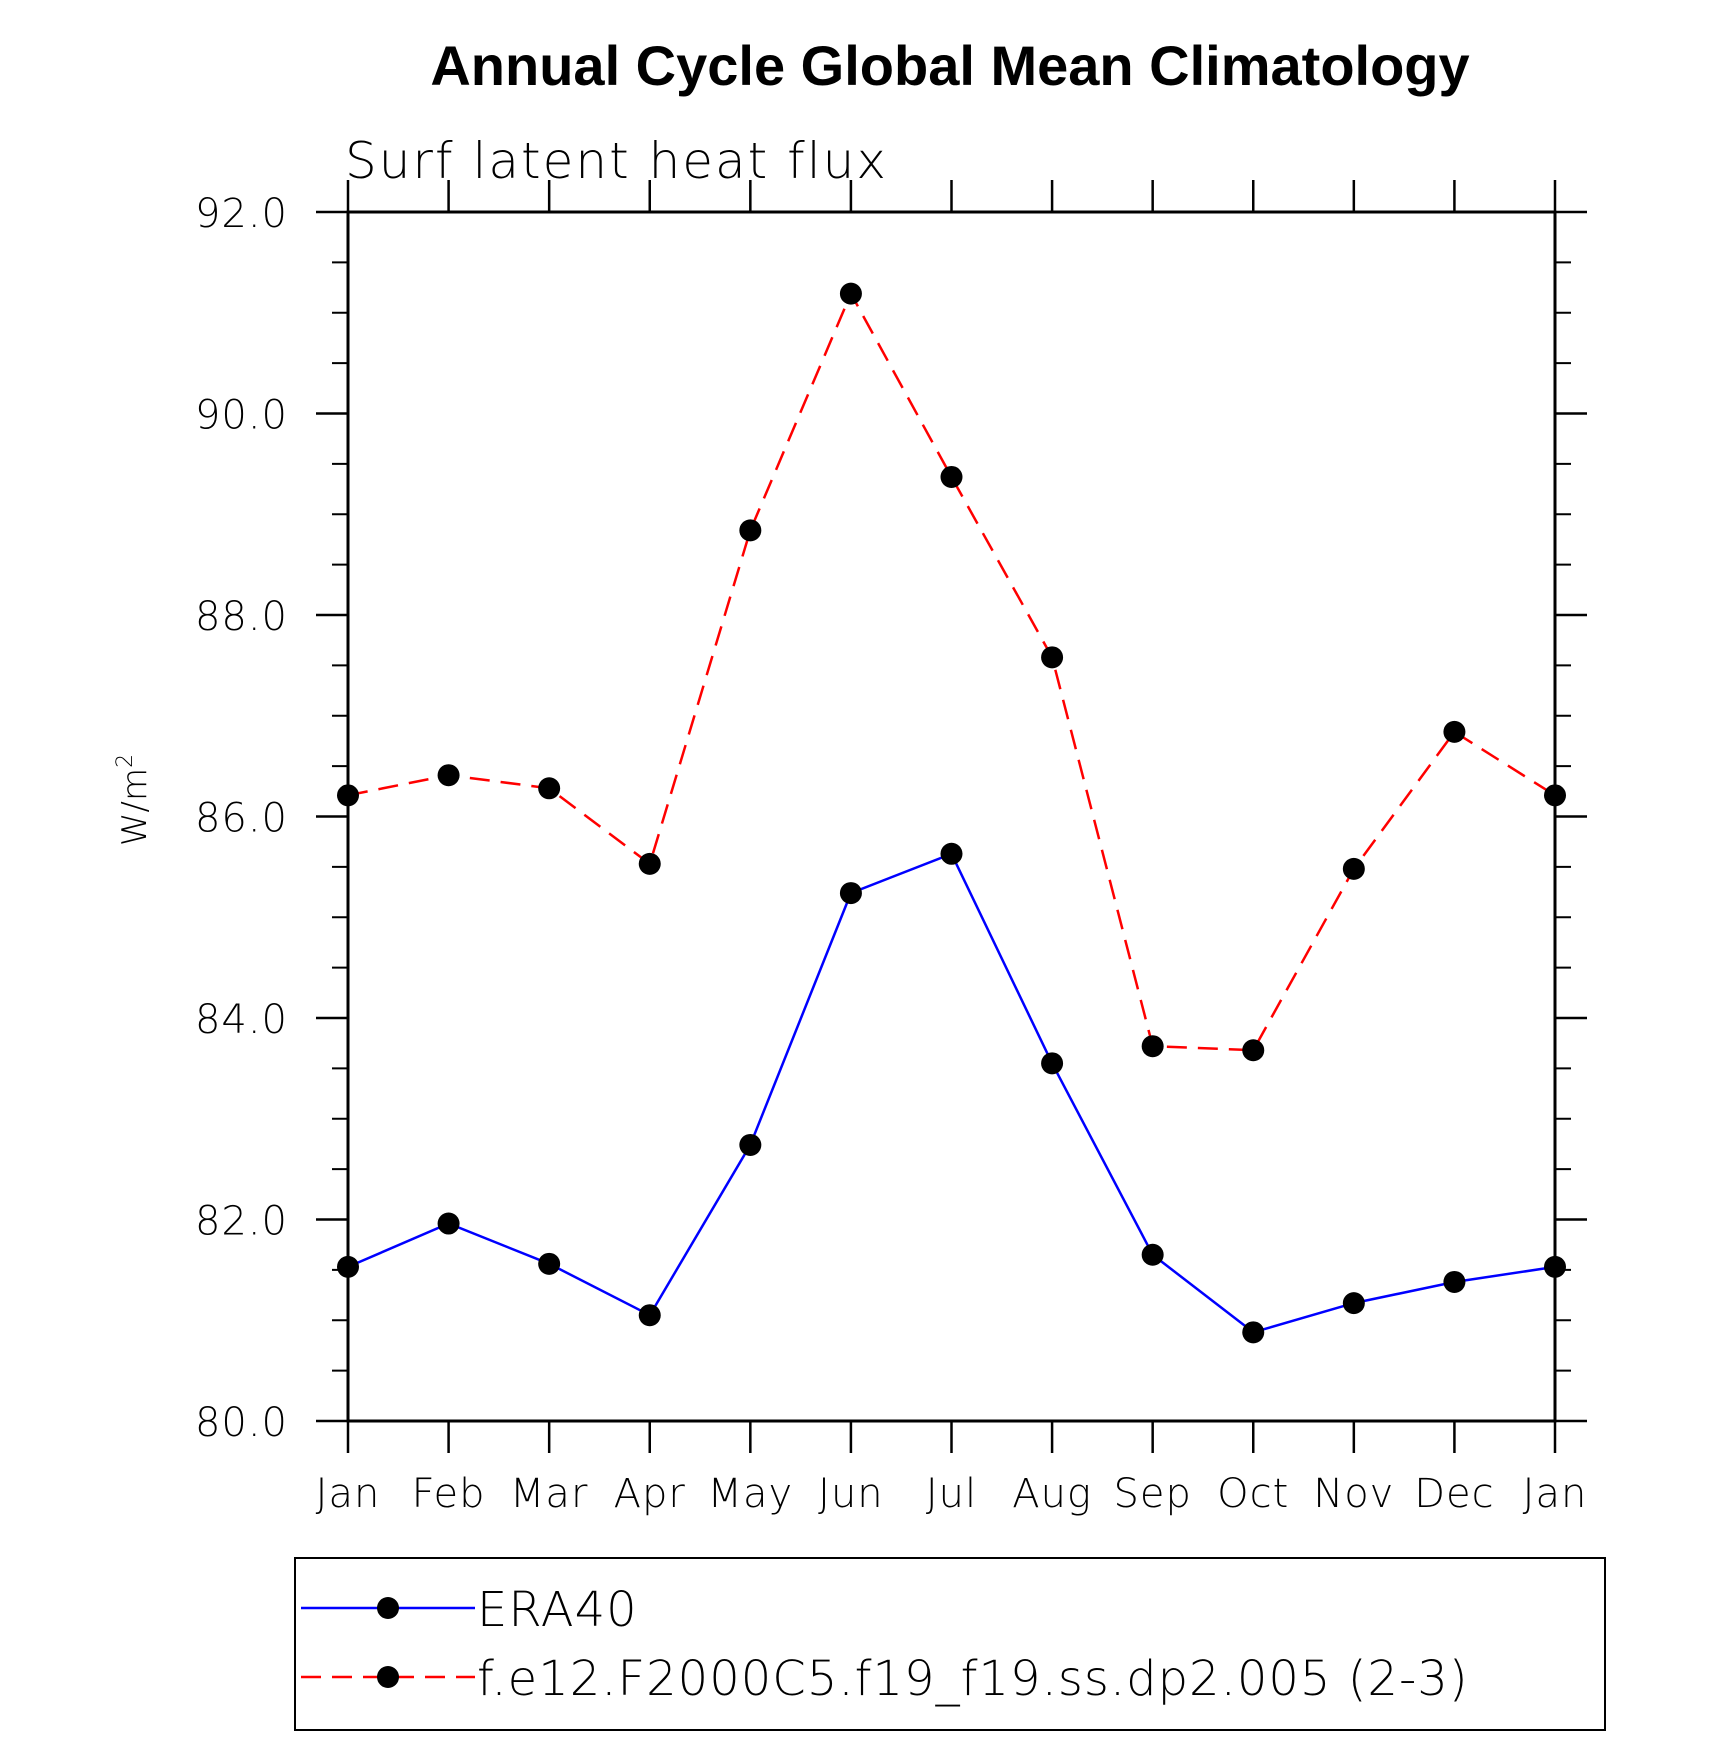 The width and height of the screenshot is (1710, 1758). What do you see at coordinates (650, 1494) in the screenshot?
I see `x-tick-label: Apr` at bounding box center [650, 1494].